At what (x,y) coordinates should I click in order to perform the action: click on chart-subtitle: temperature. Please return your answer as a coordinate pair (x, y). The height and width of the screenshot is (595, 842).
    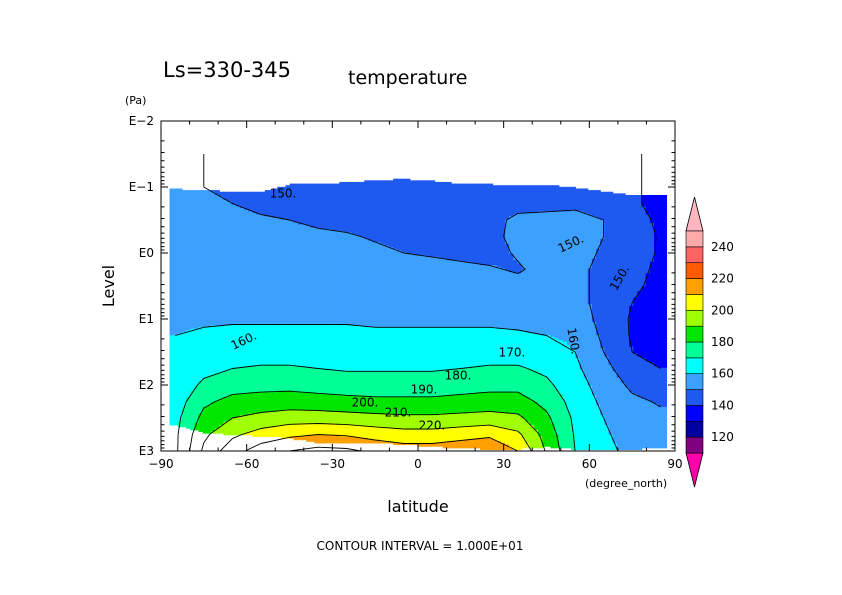
    Looking at the image, I should click on (407, 78).